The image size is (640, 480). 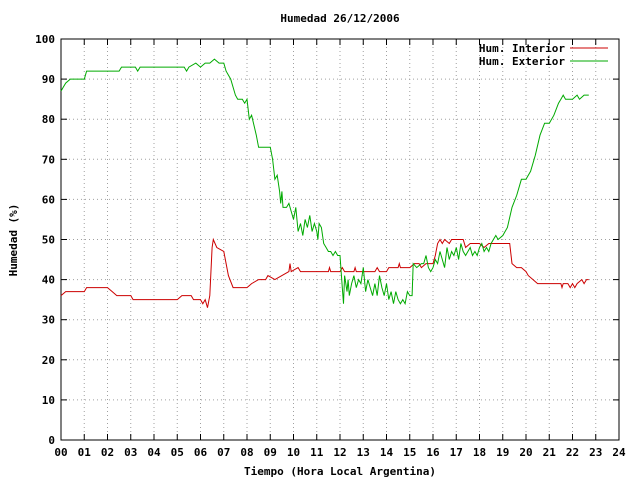 What do you see at coordinates (550, 452) in the screenshot?
I see `x-tick-label: 21` at bounding box center [550, 452].